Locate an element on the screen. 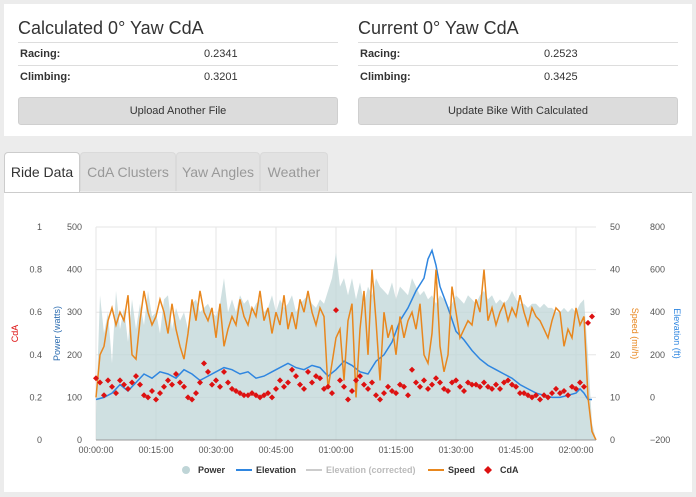 The image size is (696, 497). tab-weather: Weather is located at coordinates (294, 171).